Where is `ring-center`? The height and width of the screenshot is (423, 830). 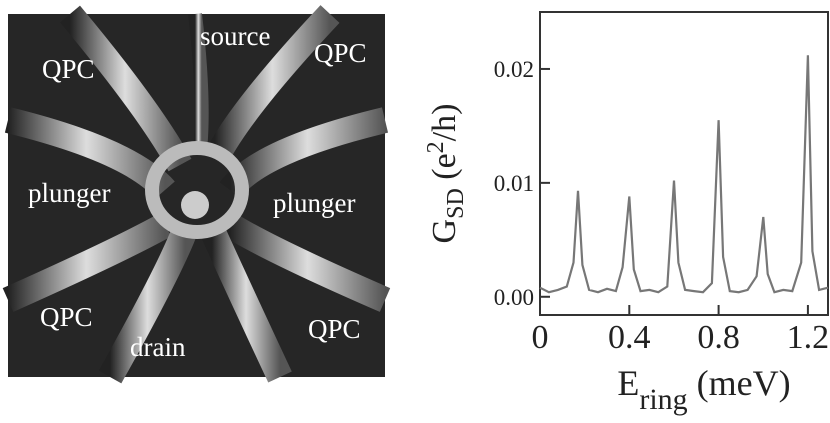
ring-center is located at coordinates (195, 205).